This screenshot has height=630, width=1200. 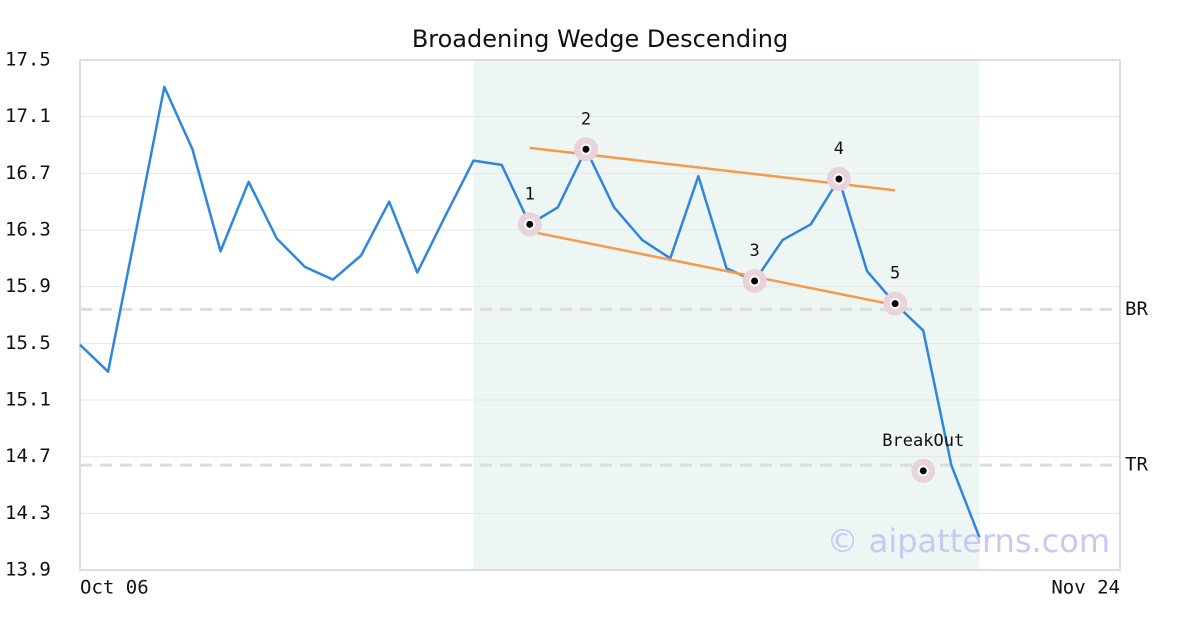 What do you see at coordinates (28, 116) in the screenshot?
I see `y-tick-label: 17.1` at bounding box center [28, 116].